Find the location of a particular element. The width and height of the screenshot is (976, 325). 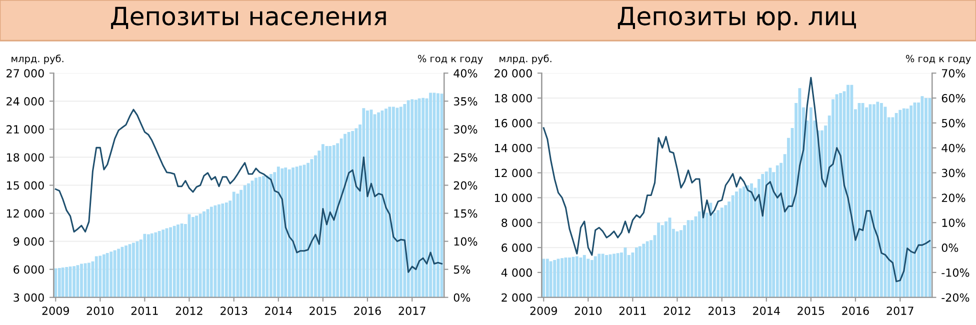

y2-tick-label: 70% is located at coordinates (954, 73).